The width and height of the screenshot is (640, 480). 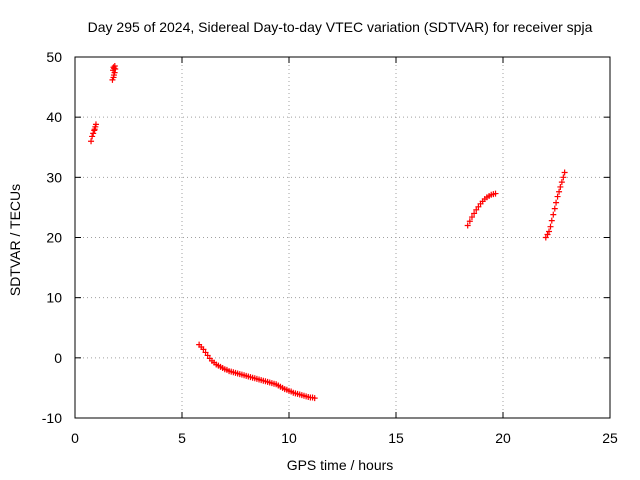 I want to click on y-tick-label: 50, so click(x=54, y=57).